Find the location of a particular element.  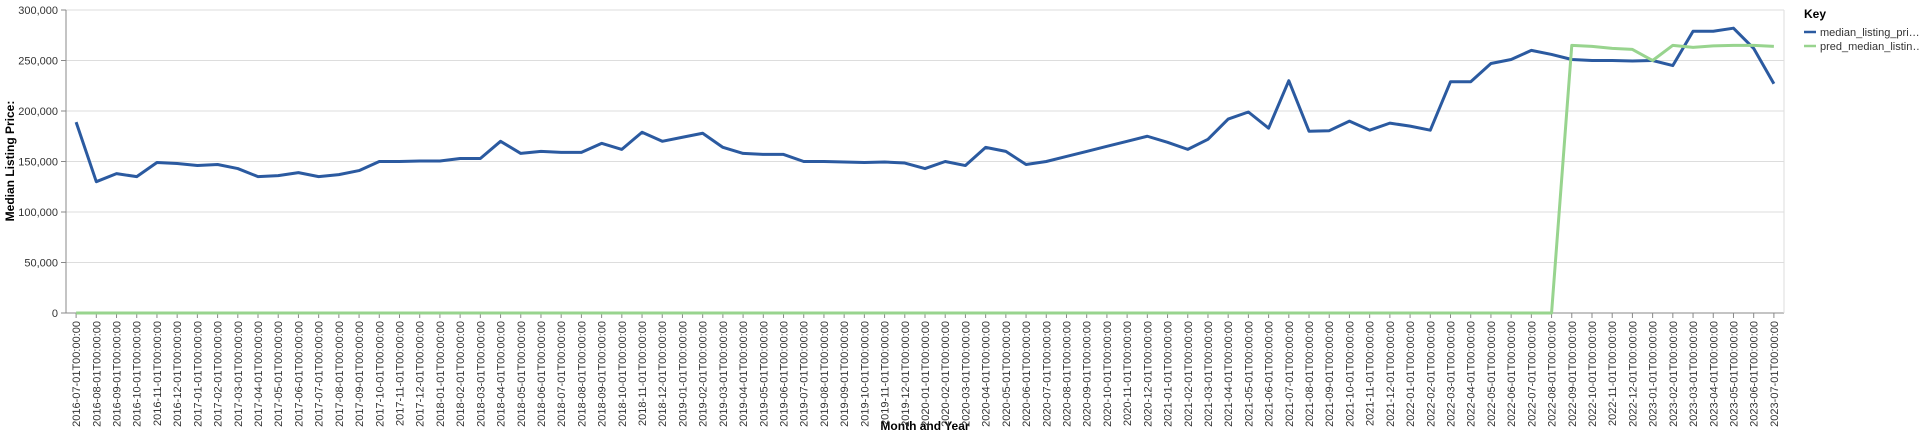

x-tick-label: 2017-12-01T00:00:00 is located at coordinates (421, 374).